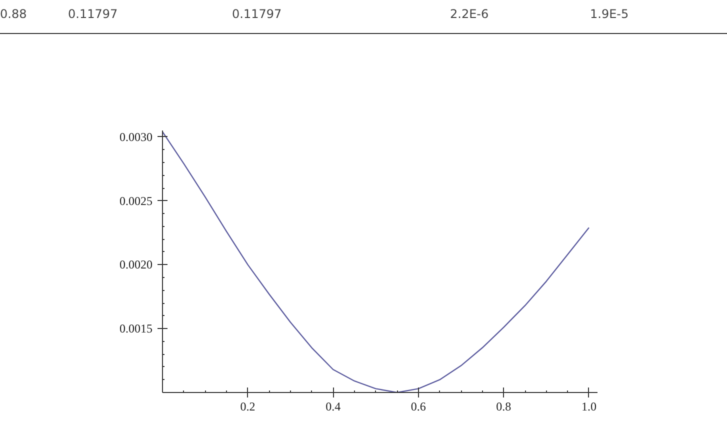 The height and width of the screenshot is (426, 727). Describe the element at coordinates (588, 407) in the screenshot. I see `x-tick-label: 1.0` at that location.